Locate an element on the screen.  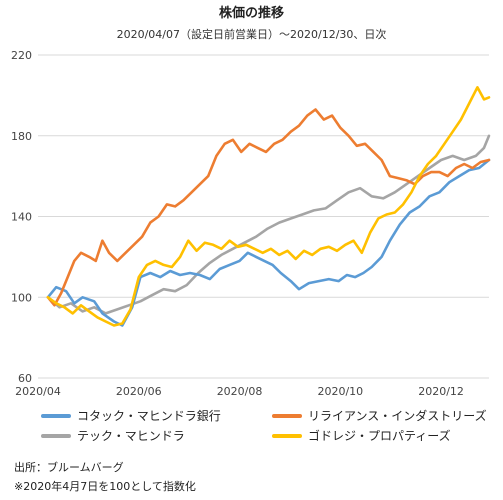
x-tick-label: 2020/04 is located at coordinates (38, 391).